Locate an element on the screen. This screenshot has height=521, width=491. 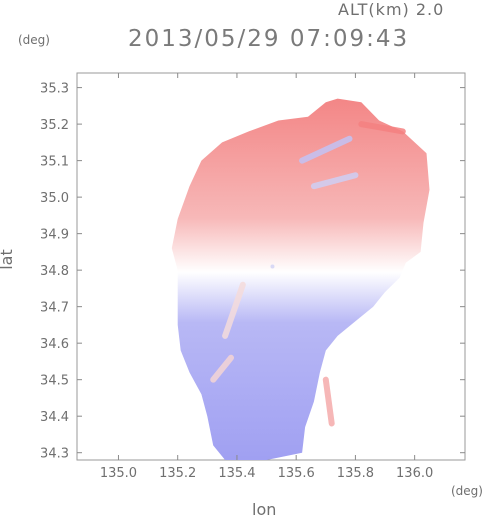
y-tick-label: 34.8 is located at coordinates (54, 271).